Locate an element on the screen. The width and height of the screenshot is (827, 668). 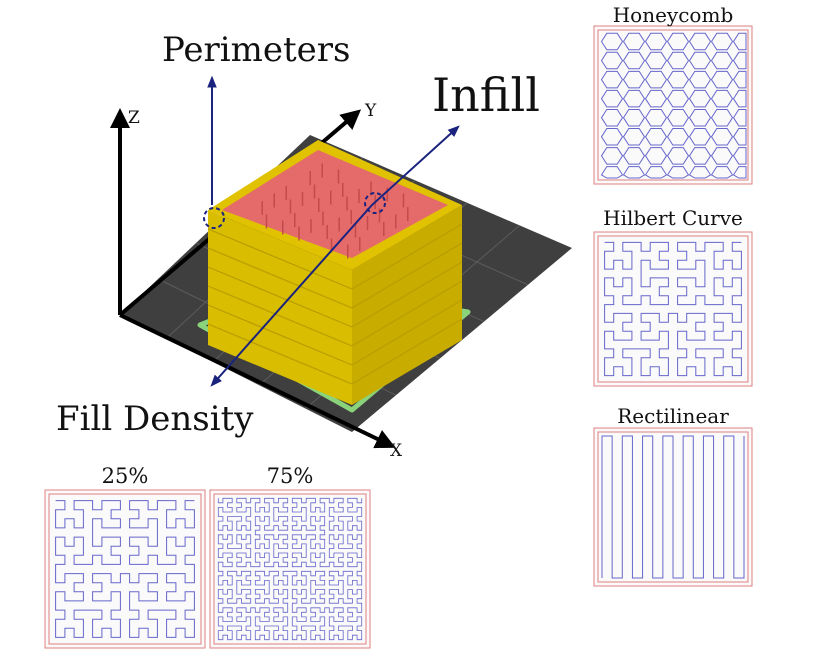
fill-density-callout-arrow is located at coordinates (291, 295).